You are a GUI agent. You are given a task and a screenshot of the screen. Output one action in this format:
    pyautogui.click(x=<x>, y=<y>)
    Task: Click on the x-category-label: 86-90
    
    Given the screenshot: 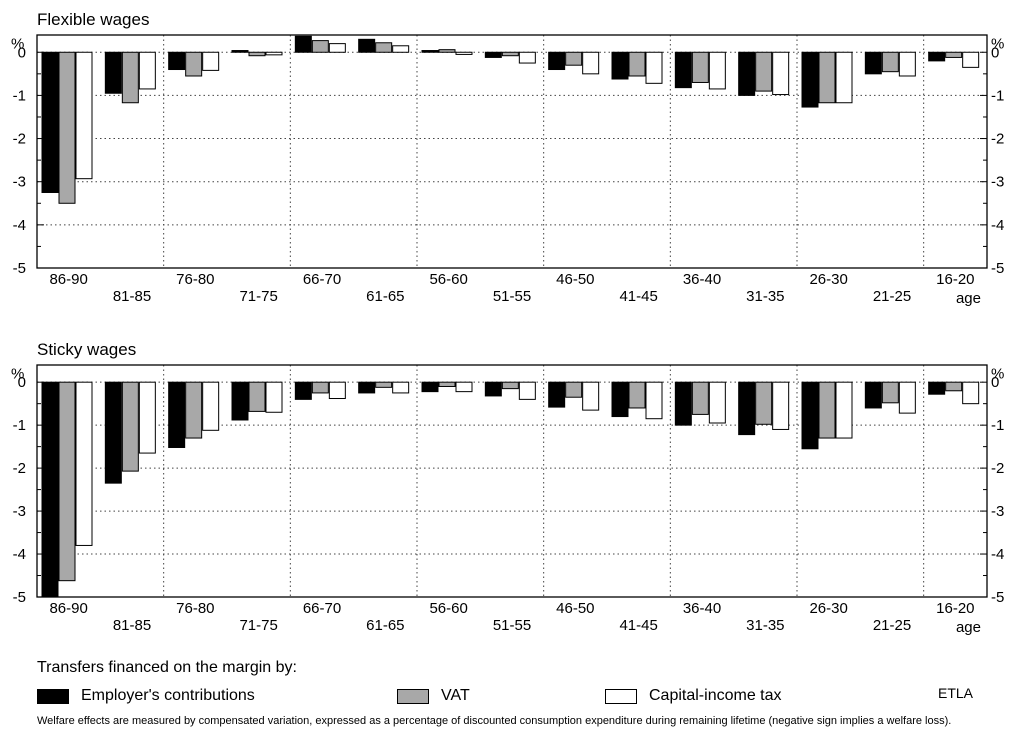 What is the action you would take?
    pyautogui.click(x=68, y=608)
    